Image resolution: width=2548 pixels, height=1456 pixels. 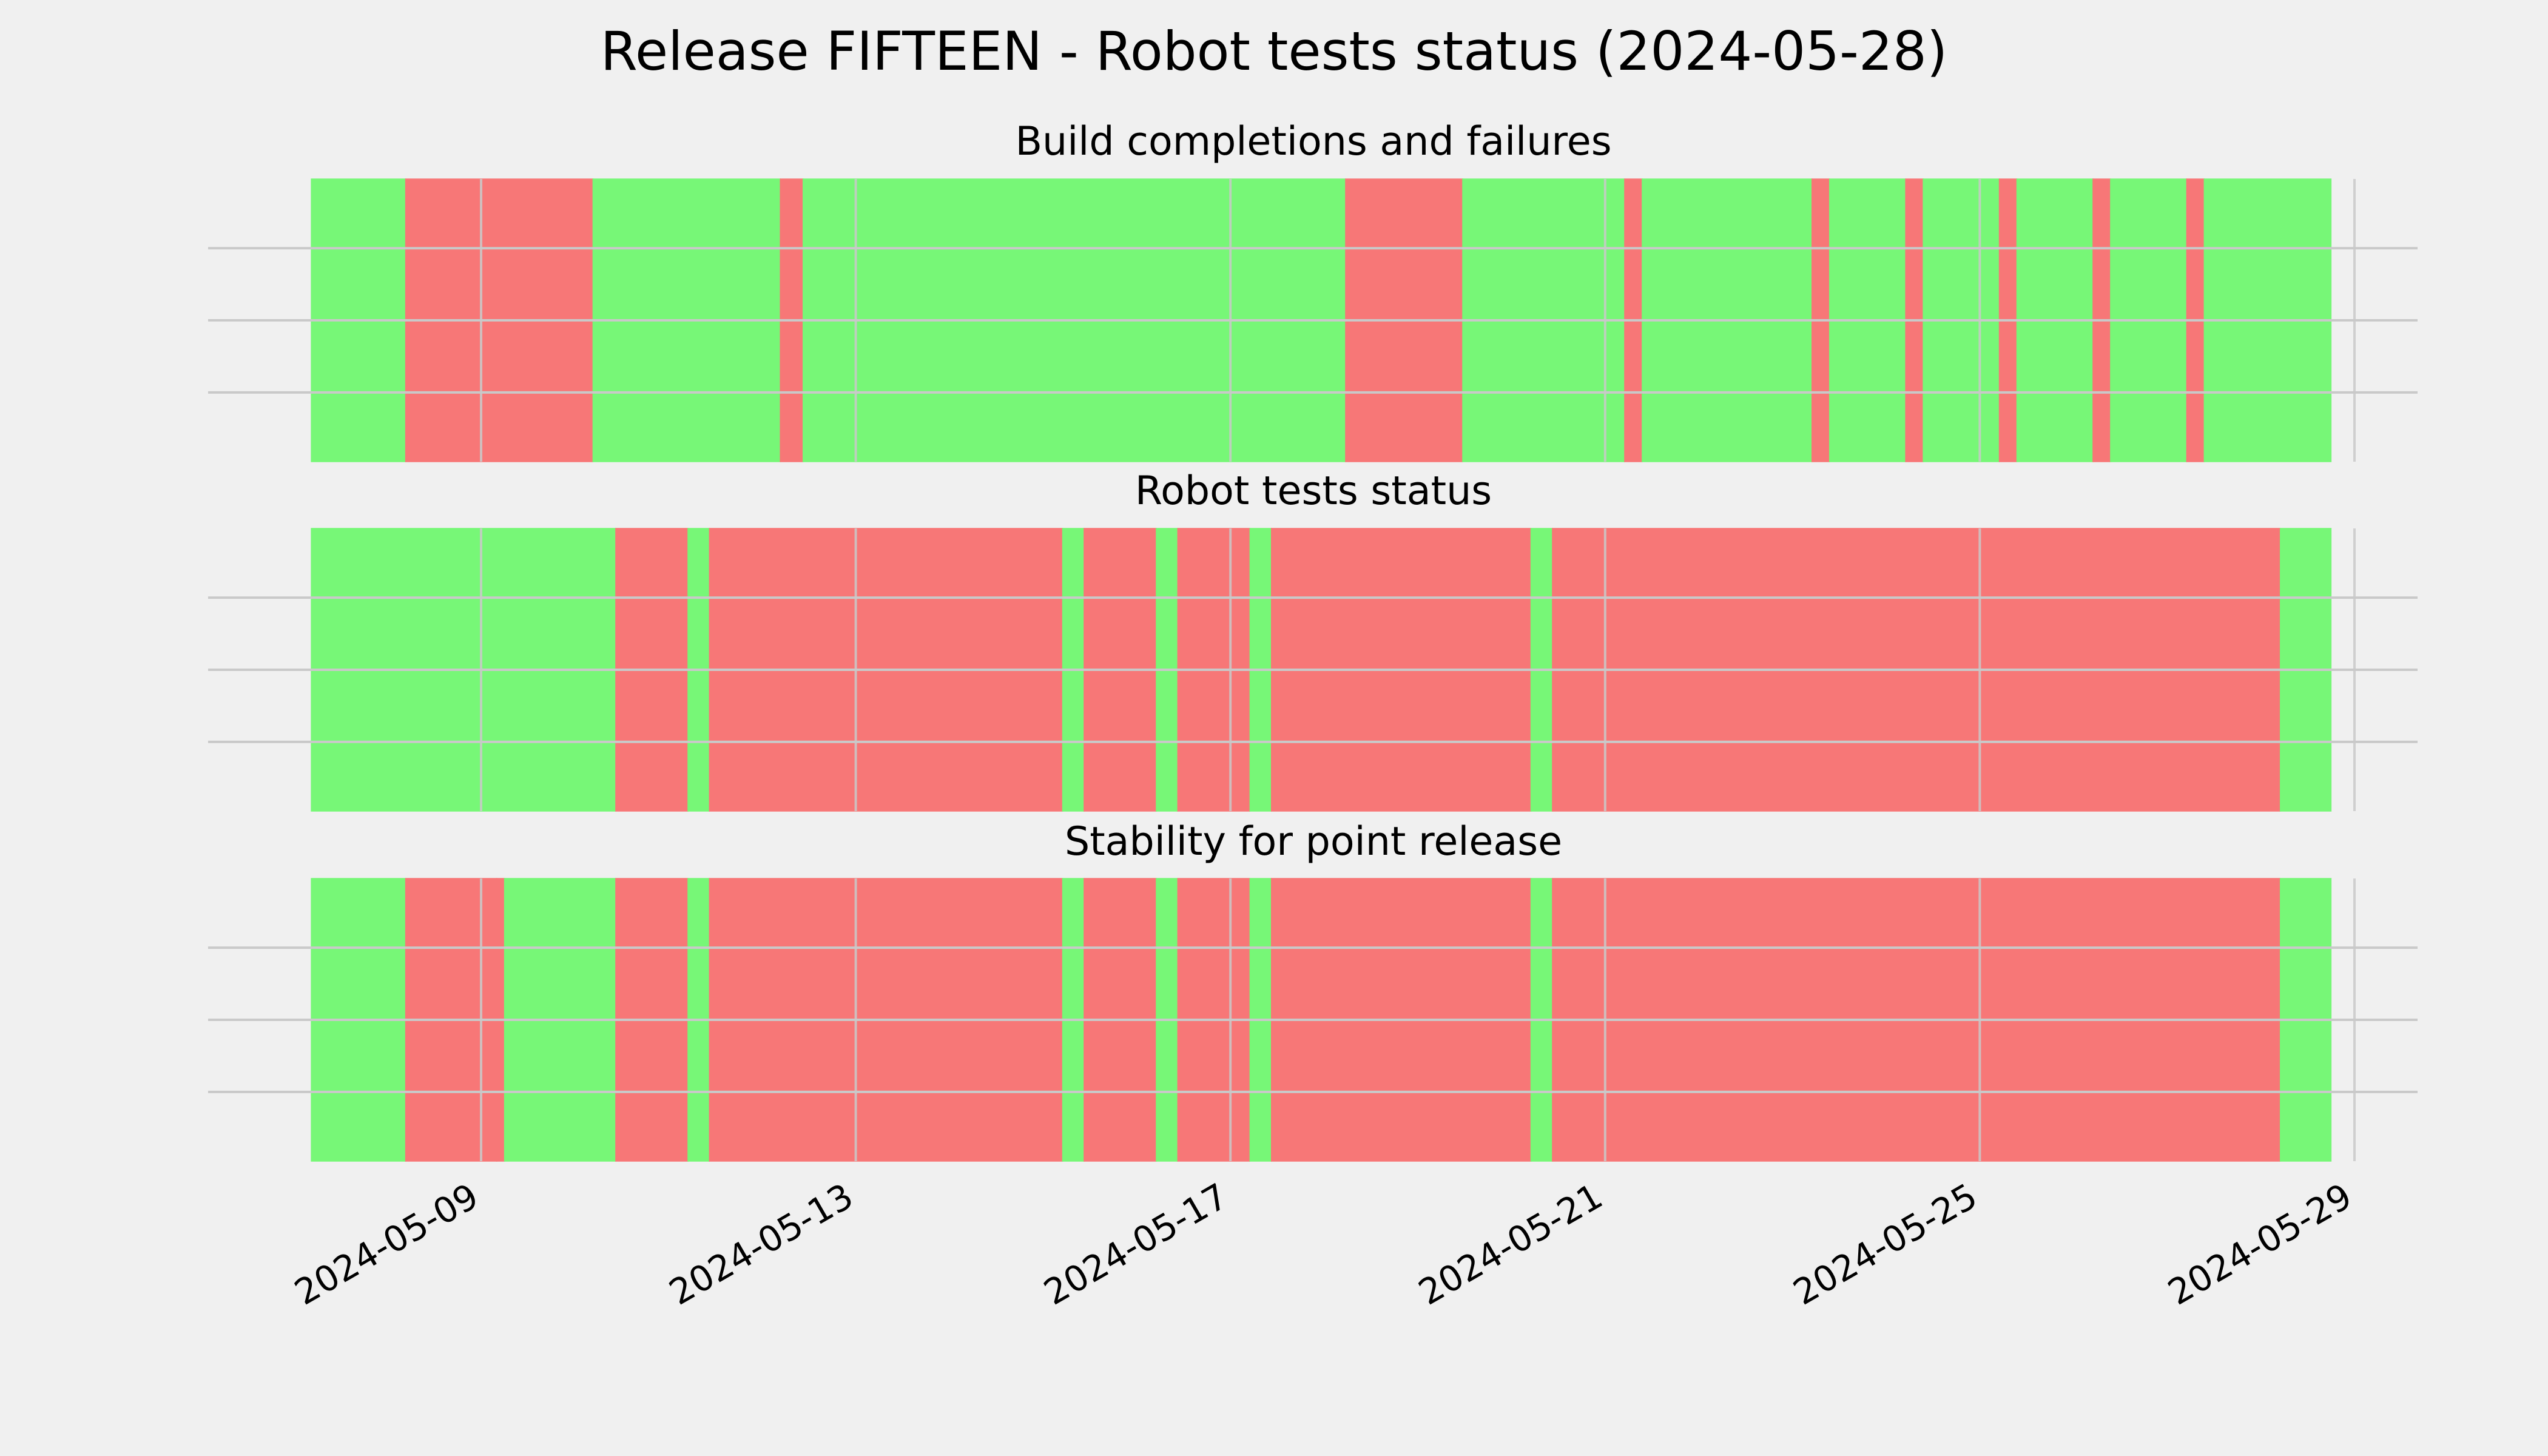 What do you see at coordinates (1313, 841) in the screenshot?
I see `panel-title: Stability for point release` at bounding box center [1313, 841].